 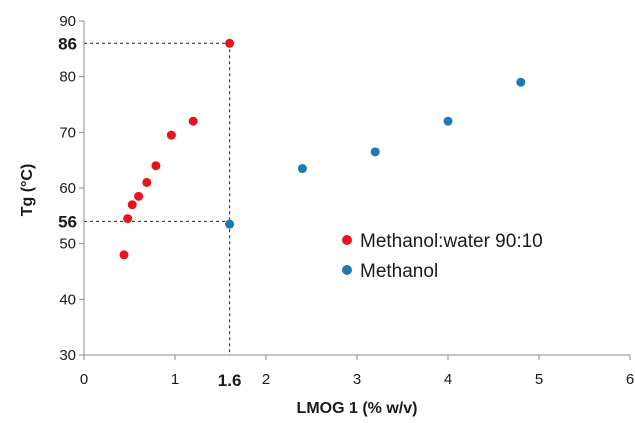 What do you see at coordinates (67, 299) in the screenshot?
I see `y-tick-label: 40` at bounding box center [67, 299].